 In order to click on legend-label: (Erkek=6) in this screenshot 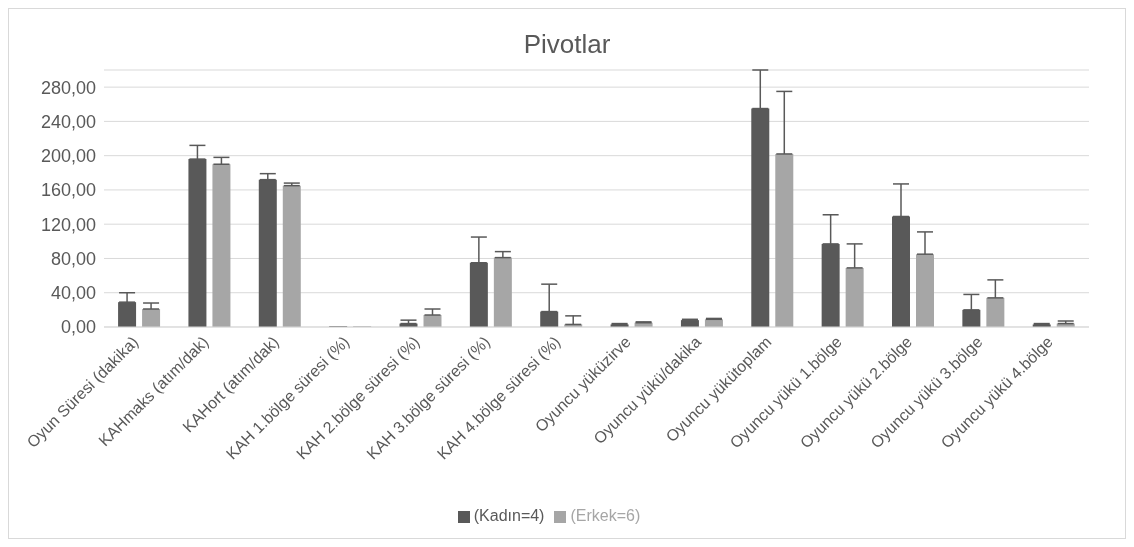, I will do `click(605, 515)`.